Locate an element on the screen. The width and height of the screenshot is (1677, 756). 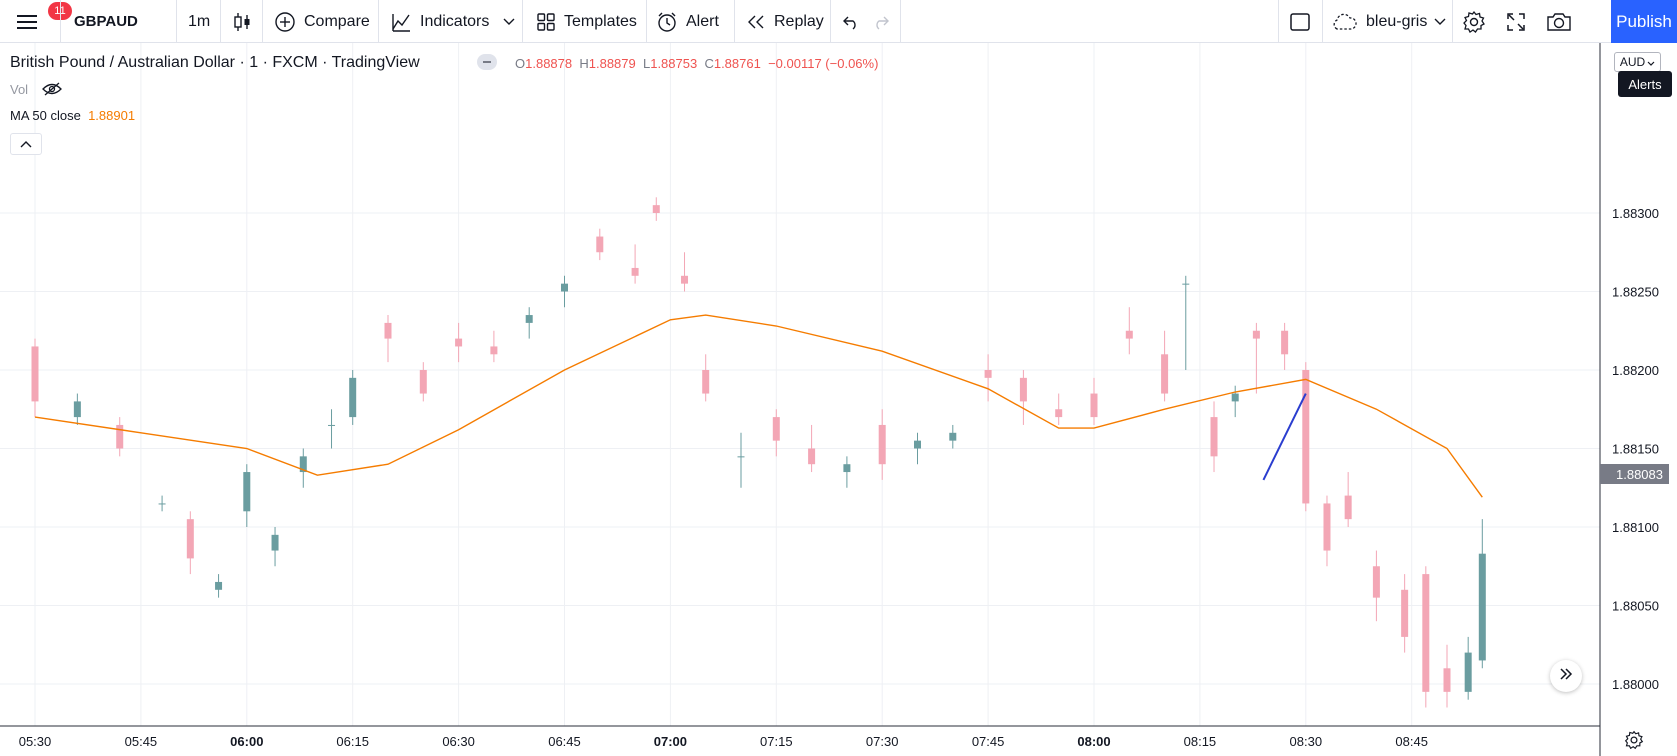
compare-button: Compare is located at coordinates (322, 21).